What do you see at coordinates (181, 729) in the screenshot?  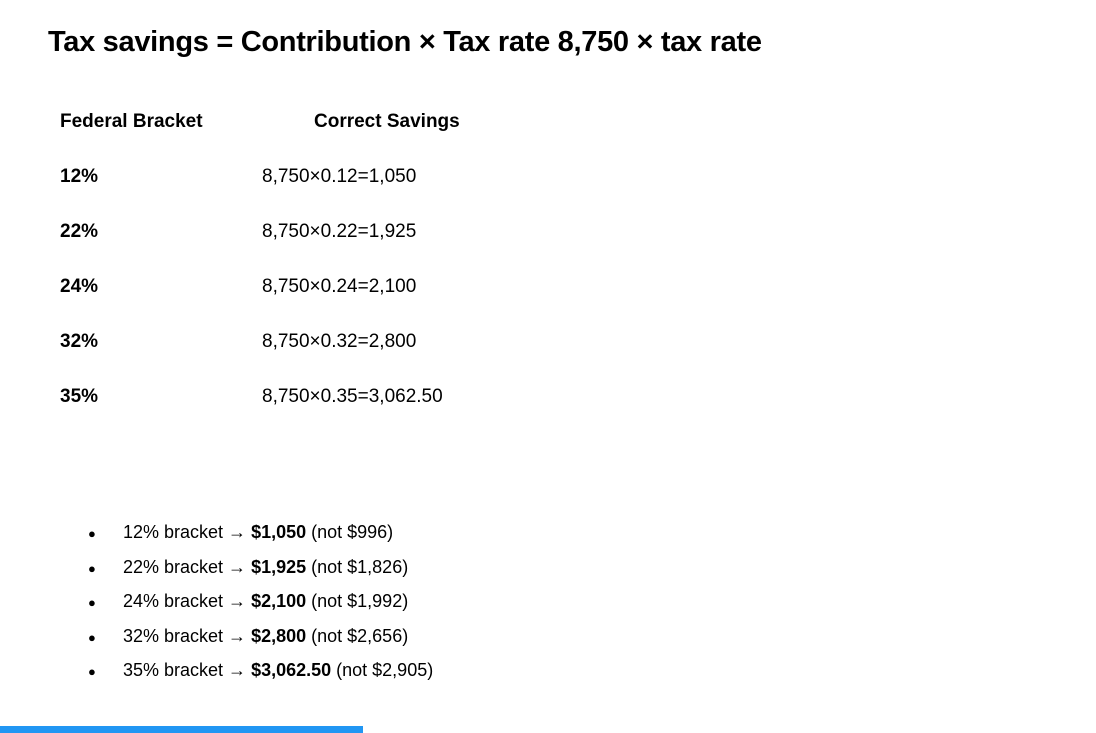 I see `bottom-accent-bar` at bounding box center [181, 729].